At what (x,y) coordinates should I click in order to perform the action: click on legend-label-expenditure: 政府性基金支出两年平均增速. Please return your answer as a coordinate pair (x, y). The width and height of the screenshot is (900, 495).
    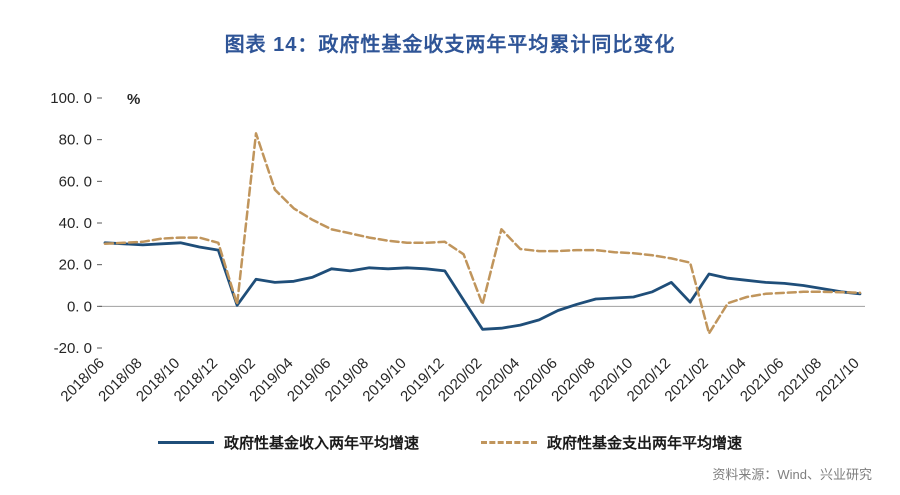
    Looking at the image, I should click on (645, 443).